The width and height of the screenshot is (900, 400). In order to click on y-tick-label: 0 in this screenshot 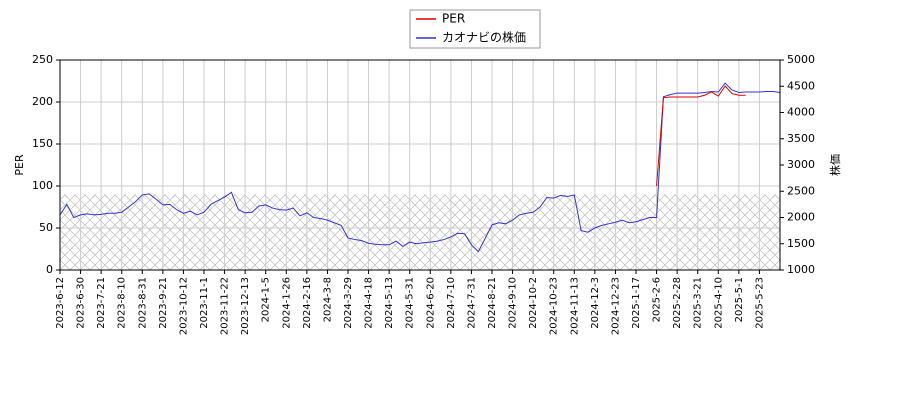, I will do `click(49, 269)`.